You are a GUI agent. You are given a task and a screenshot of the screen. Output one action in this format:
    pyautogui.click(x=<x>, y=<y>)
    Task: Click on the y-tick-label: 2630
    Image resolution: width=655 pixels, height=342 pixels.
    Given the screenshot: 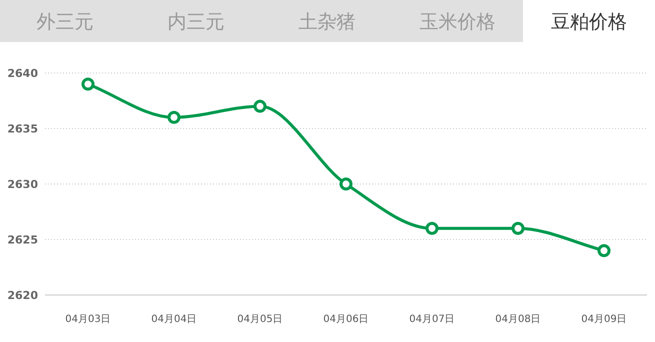 What is the action you would take?
    pyautogui.click(x=22, y=184)
    